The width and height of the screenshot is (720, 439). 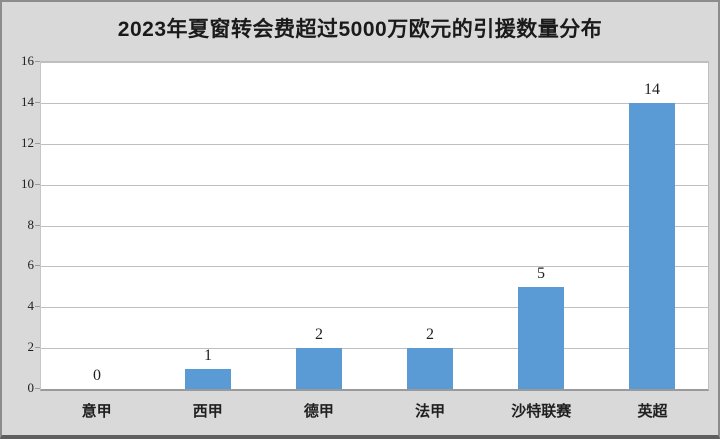 What do you see at coordinates (31, 305) in the screenshot?
I see `y-tick-label: 4` at bounding box center [31, 305].